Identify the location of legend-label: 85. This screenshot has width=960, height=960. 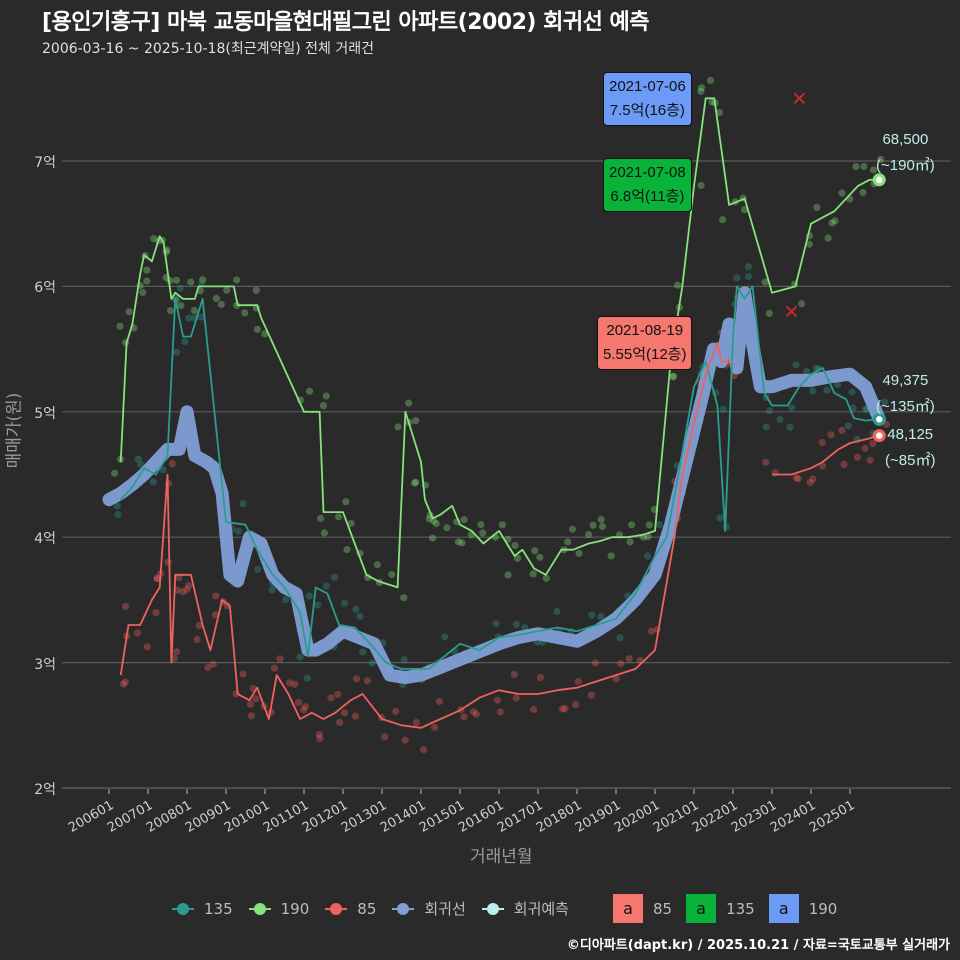
(662, 908).